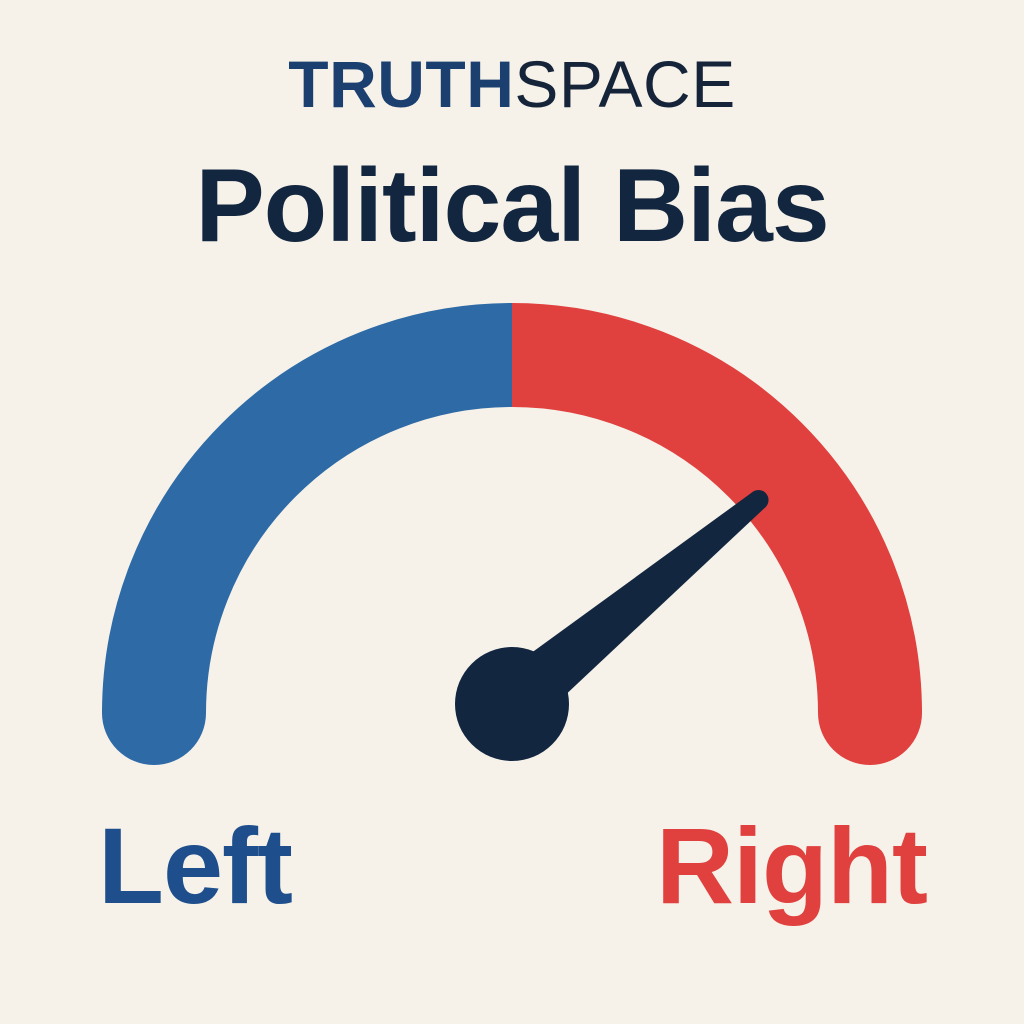  Describe the element at coordinates (401, 84) in the screenshot. I see `brand-logo-truth: TRUTH` at that location.